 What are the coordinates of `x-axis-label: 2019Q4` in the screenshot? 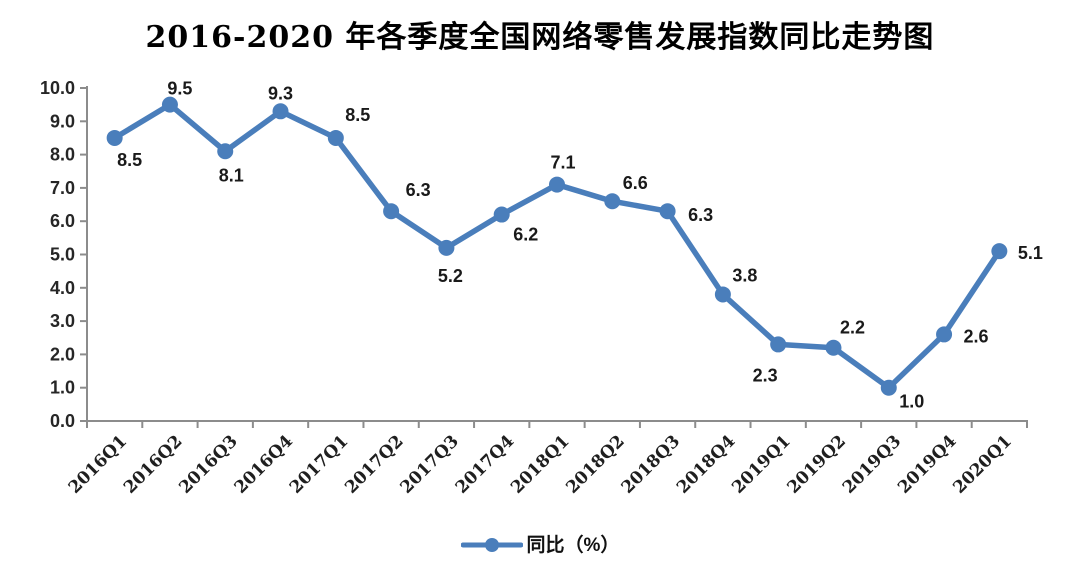 It's located at (927, 464).